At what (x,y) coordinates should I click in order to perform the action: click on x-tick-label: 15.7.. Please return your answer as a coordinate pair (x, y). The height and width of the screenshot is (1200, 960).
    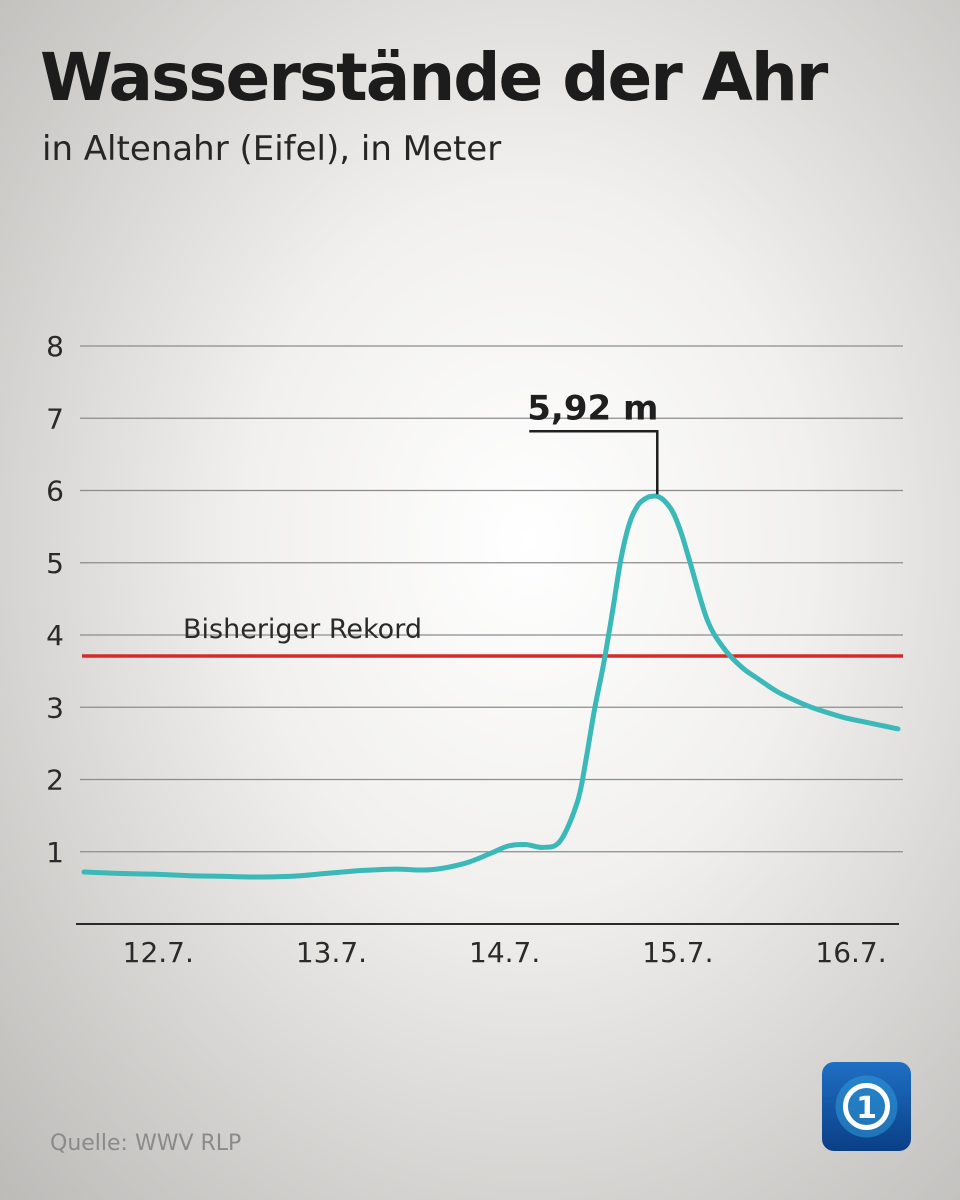
    Looking at the image, I should click on (677, 952).